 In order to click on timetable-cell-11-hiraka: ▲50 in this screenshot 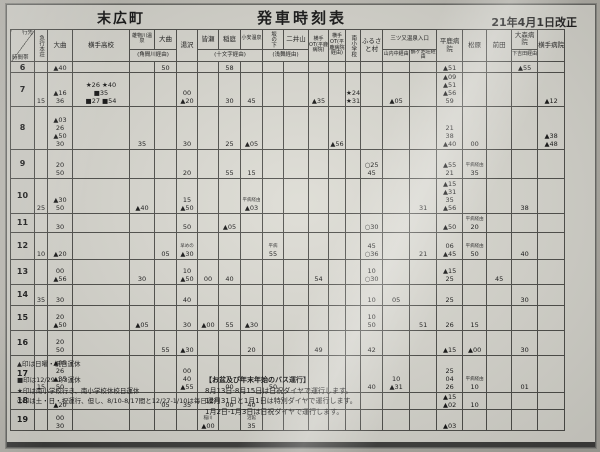, I will do `click(450, 222)`.